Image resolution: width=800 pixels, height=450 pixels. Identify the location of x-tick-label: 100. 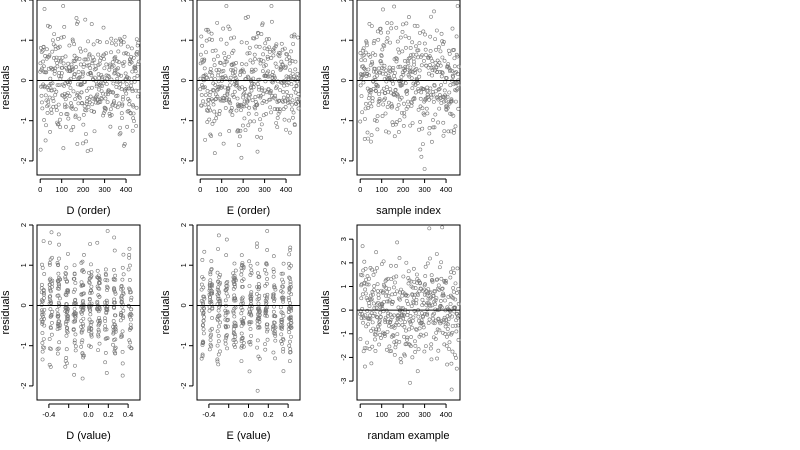
(221, 189).